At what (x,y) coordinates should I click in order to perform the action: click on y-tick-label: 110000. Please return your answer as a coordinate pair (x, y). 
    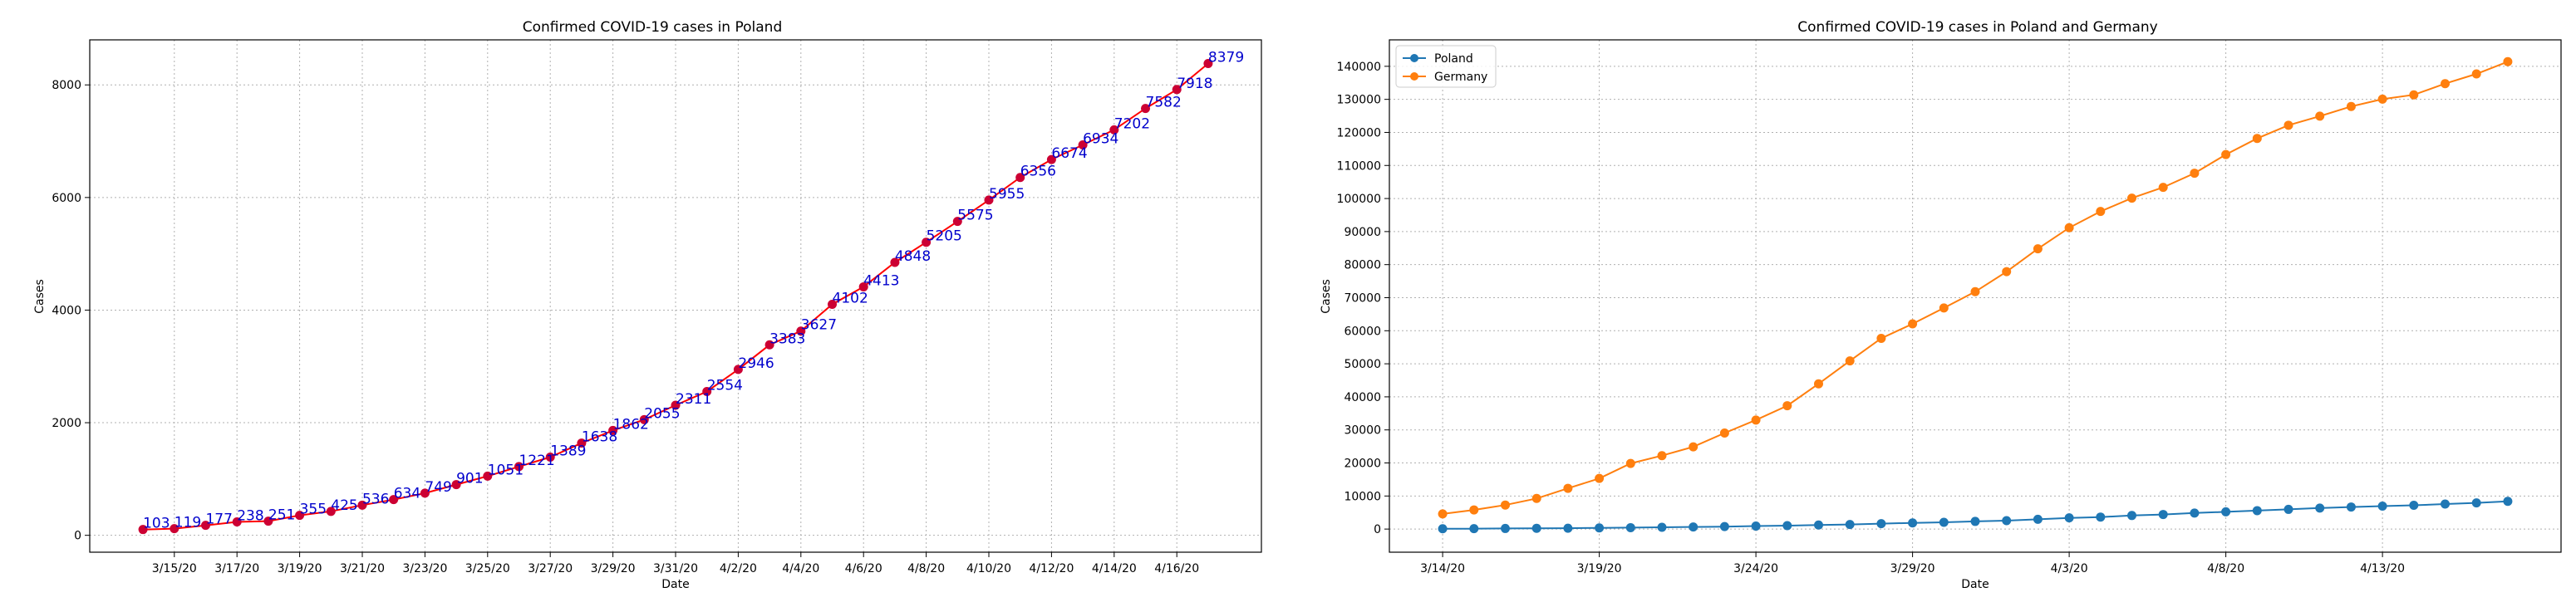
    Looking at the image, I should click on (1359, 166).